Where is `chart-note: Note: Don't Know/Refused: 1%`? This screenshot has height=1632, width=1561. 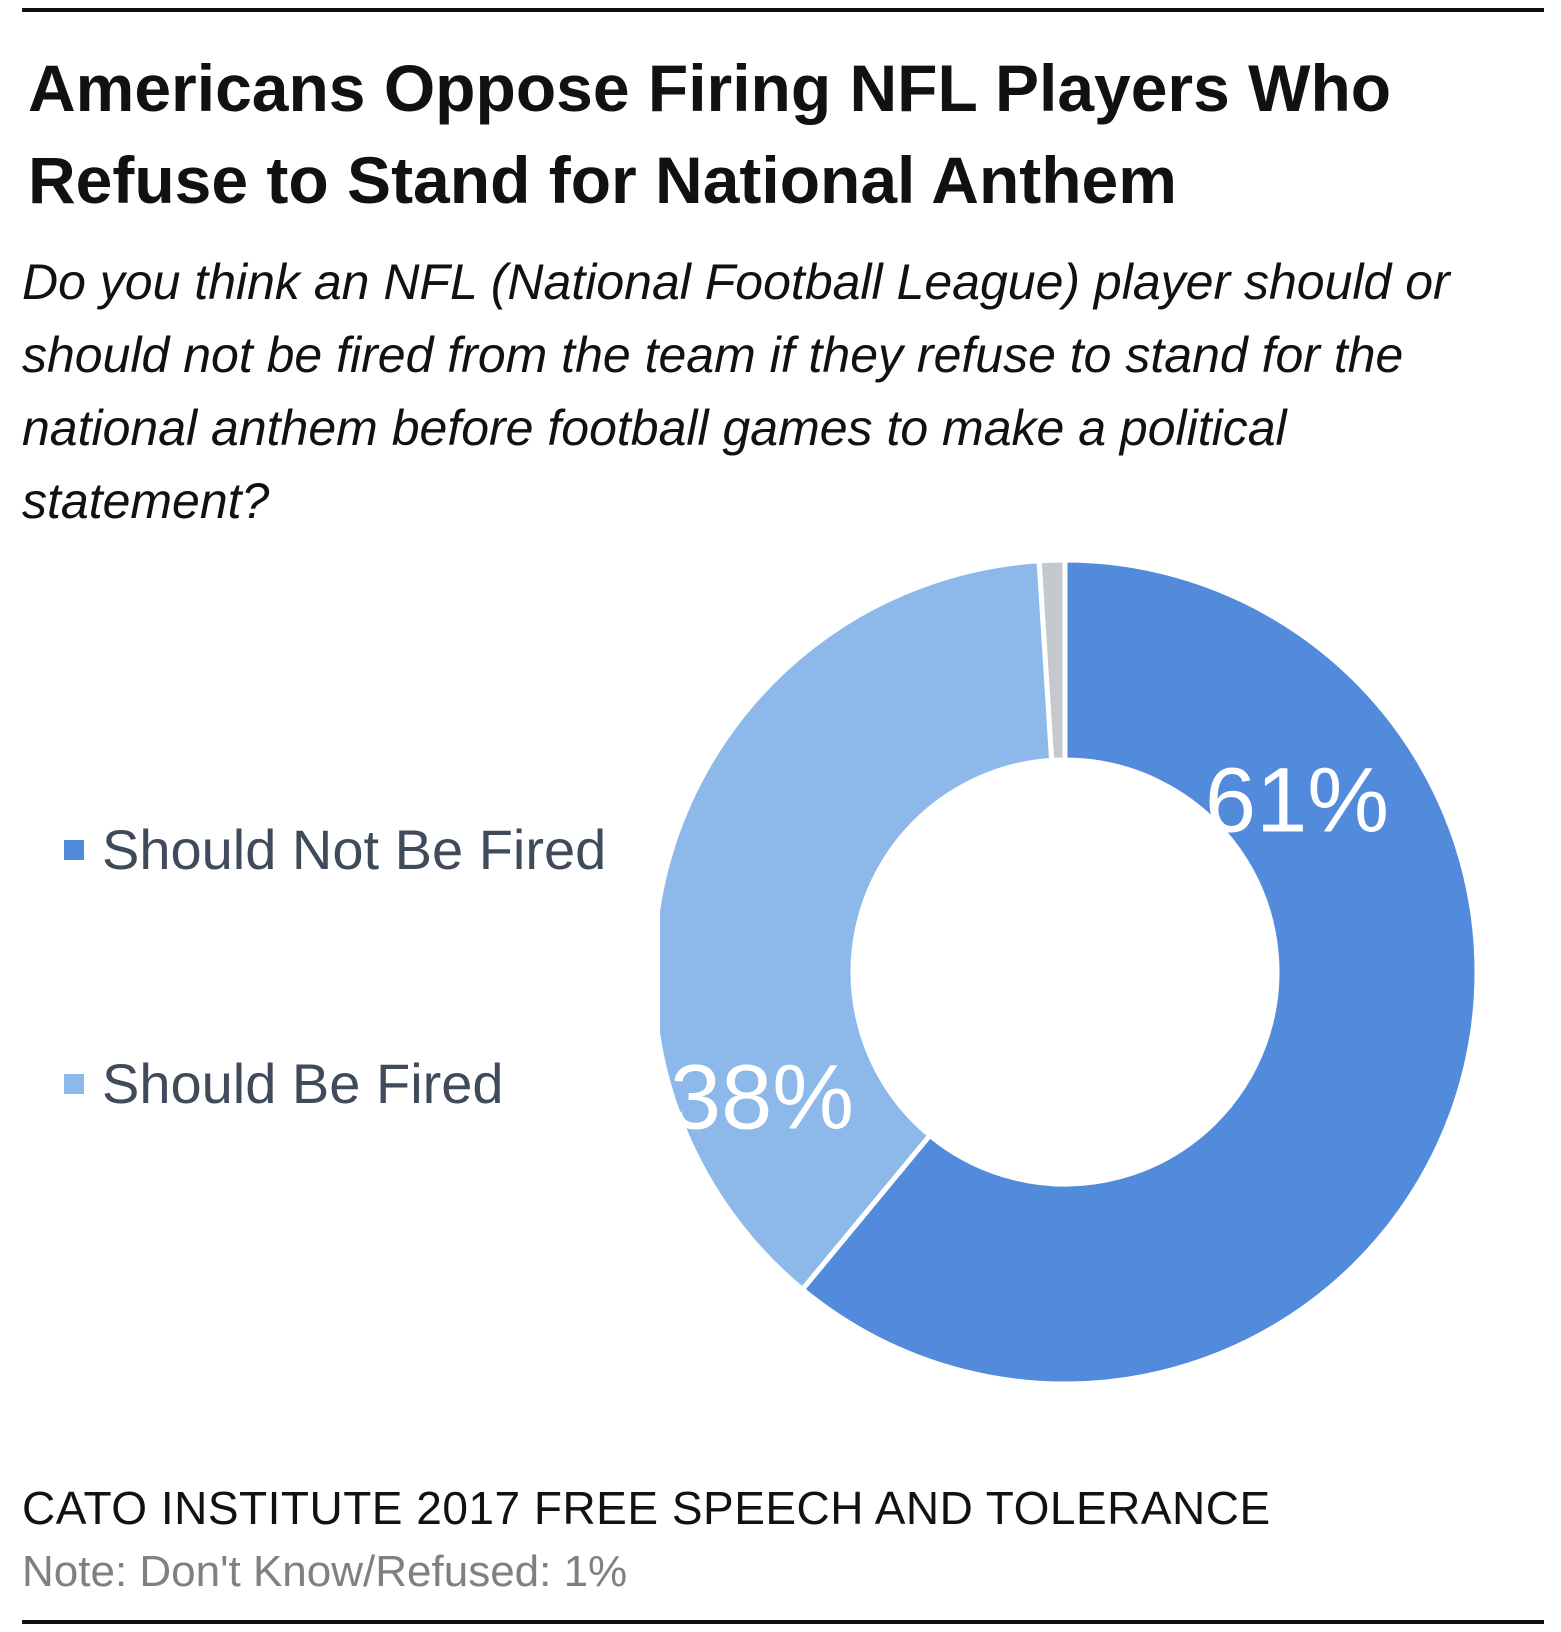 chart-note: Note: Don't Know/Refused: 1% is located at coordinates (325, 1571).